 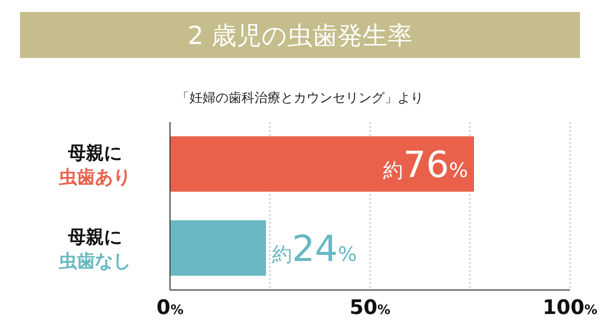 What do you see at coordinates (94, 249) in the screenshot?
I see `y-tick-label: 母親に虫歯なし` at bounding box center [94, 249].